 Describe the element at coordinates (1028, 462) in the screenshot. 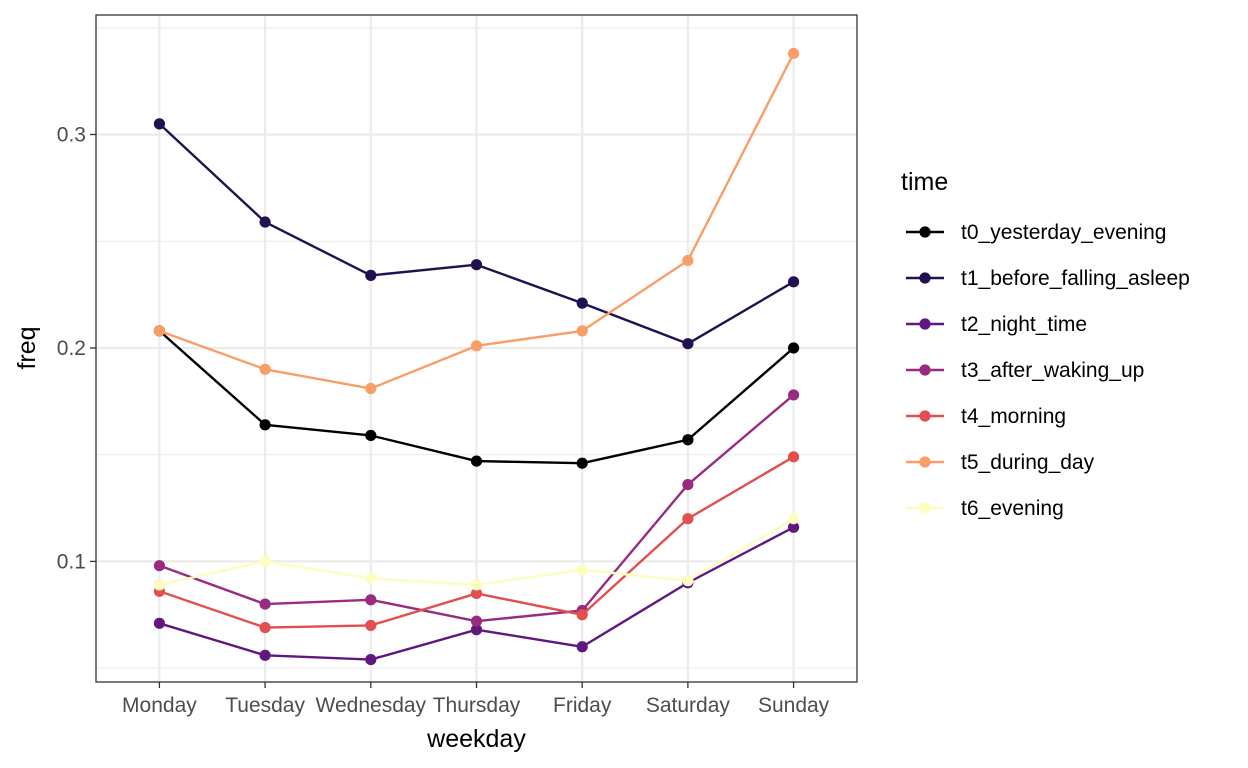

I see `legend-label: t5_during_day` at that location.